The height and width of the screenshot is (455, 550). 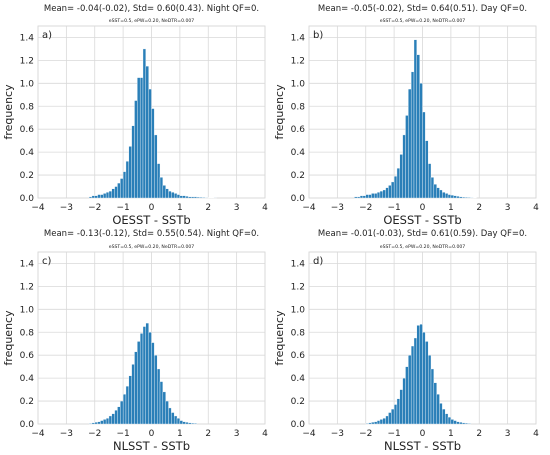 What do you see at coordinates (451, 208) in the screenshot?
I see `x-tick-label: 1` at bounding box center [451, 208].